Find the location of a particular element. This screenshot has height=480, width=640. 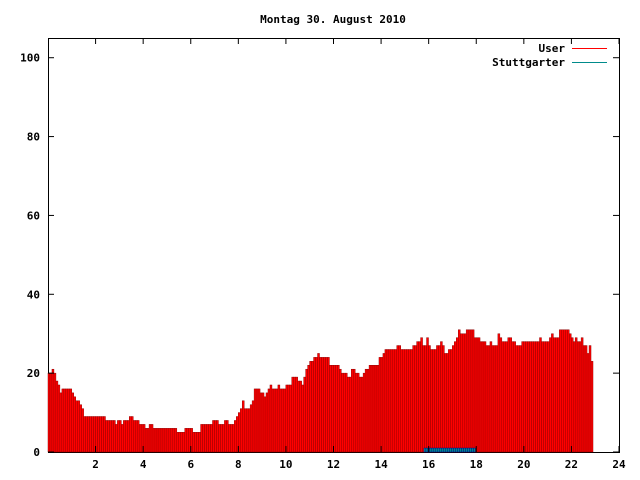

x-tick-label: 14 is located at coordinates (381, 464).